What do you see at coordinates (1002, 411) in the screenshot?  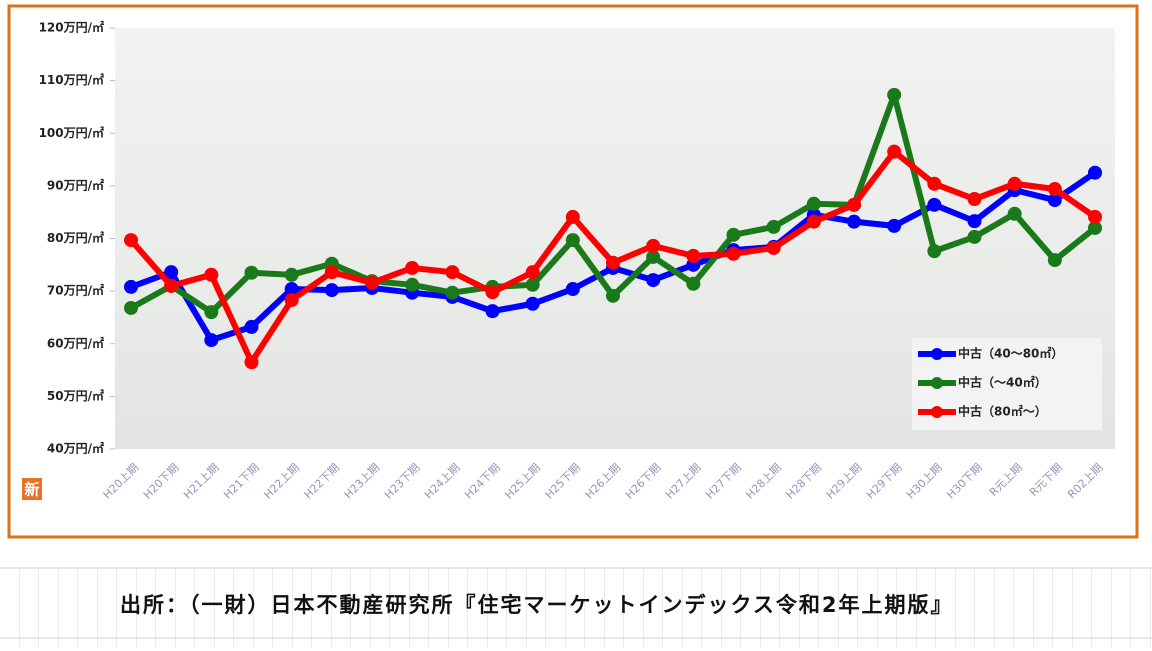 I see `legend-label: 中古（80㎡～）` at bounding box center [1002, 411].